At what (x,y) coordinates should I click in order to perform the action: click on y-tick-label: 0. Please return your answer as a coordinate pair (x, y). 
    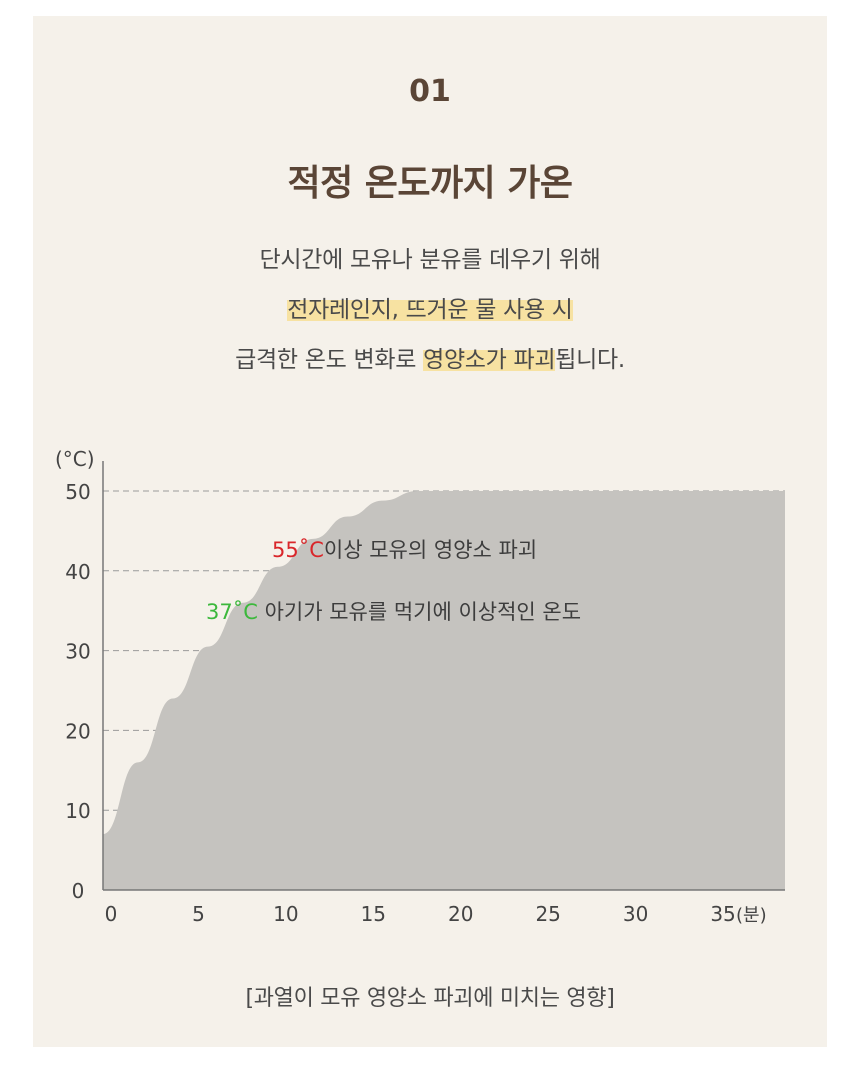
    Looking at the image, I should click on (78, 891).